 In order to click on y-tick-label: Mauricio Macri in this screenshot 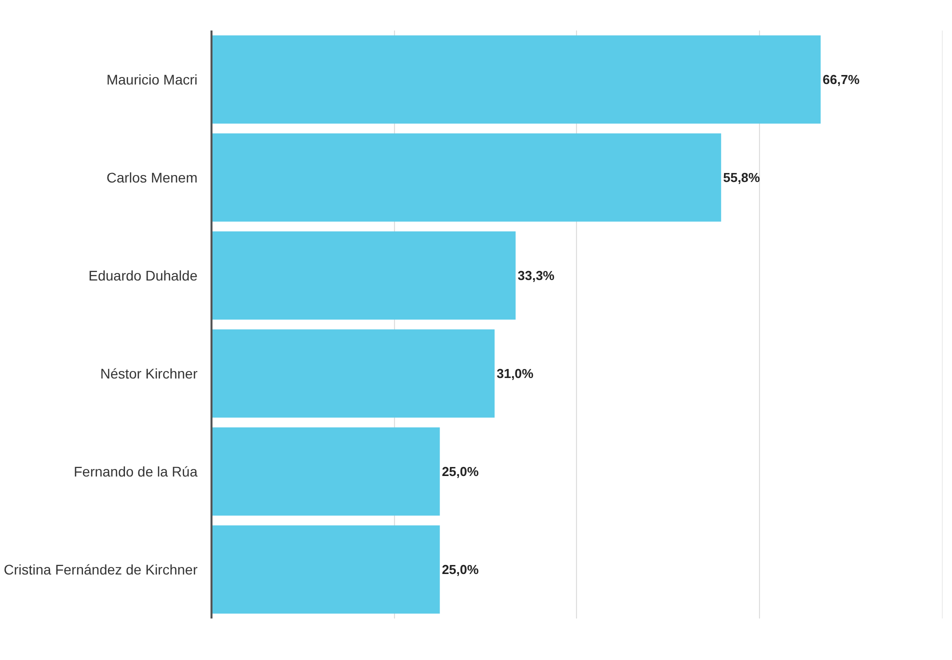, I will do `click(152, 80)`.